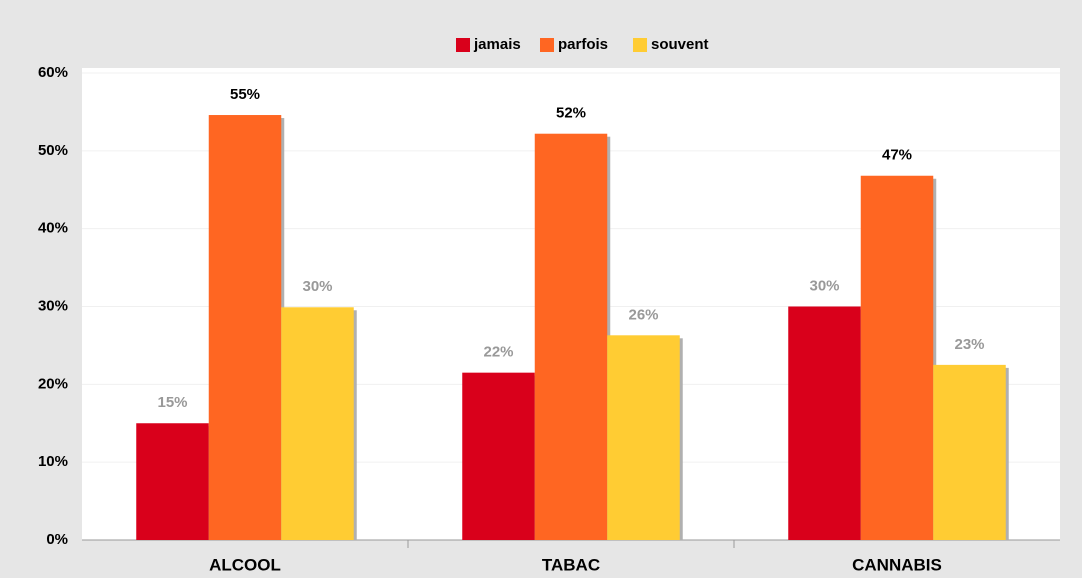  I want to click on y-tick-label: 0%, so click(57, 539).